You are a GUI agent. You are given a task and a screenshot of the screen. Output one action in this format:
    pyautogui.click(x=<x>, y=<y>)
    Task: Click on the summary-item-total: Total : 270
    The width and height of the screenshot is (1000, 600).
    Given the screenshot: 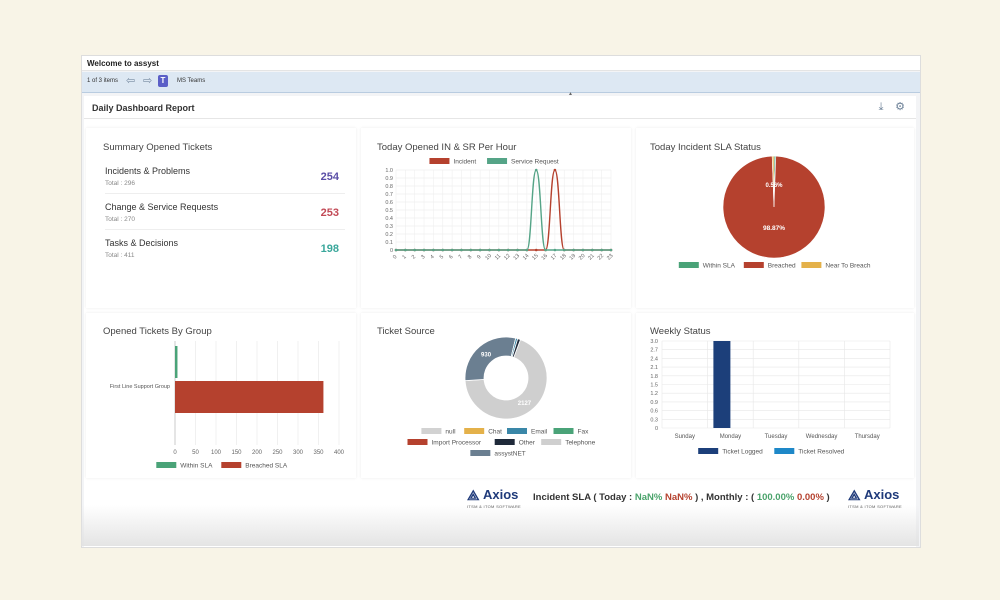 What is the action you would take?
    pyautogui.click(x=120, y=219)
    